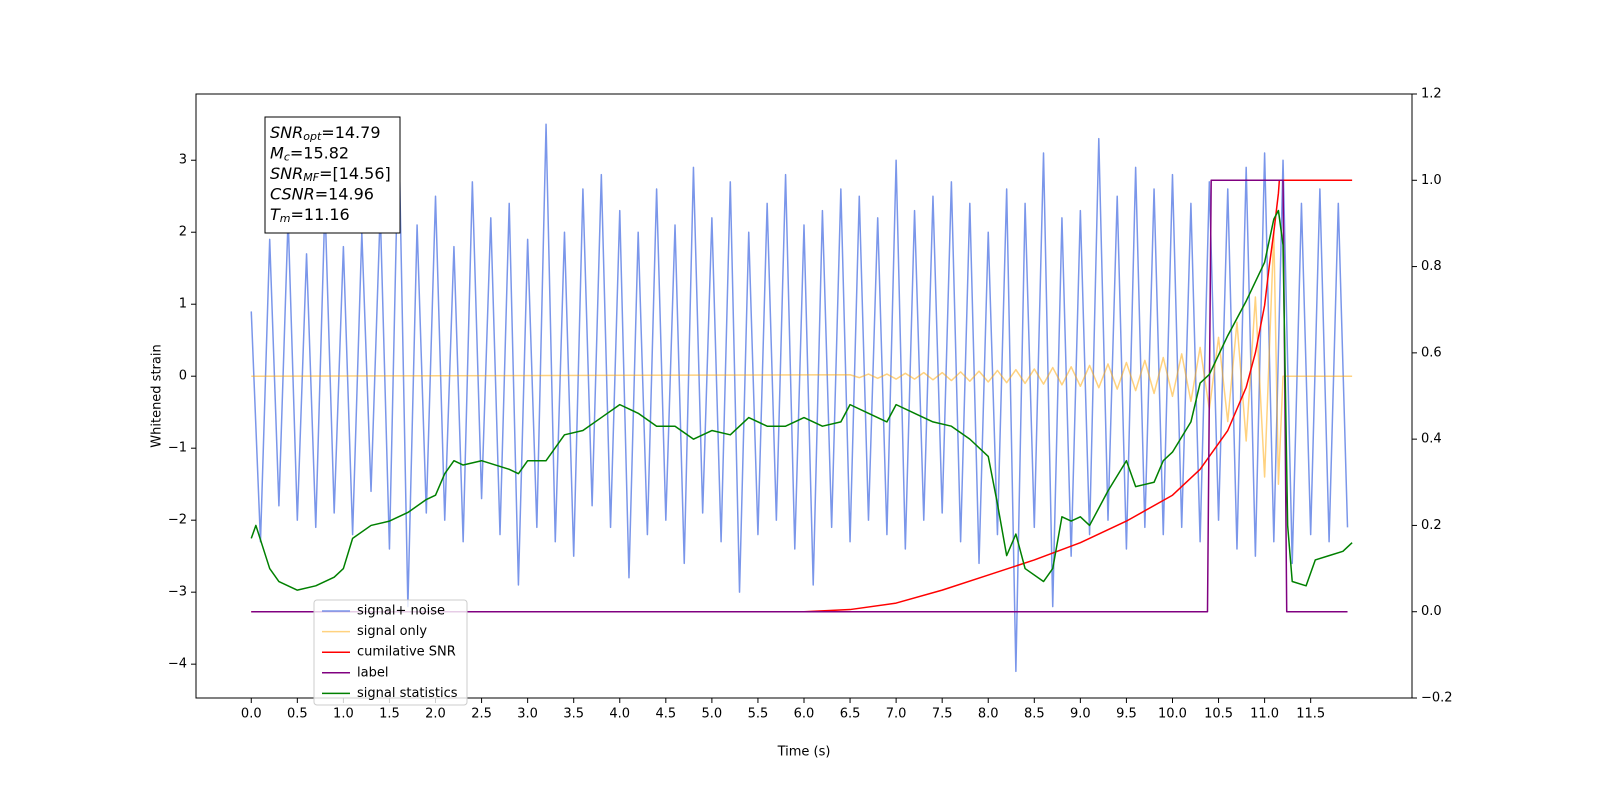 This screenshot has width=1600, height=804. Describe the element at coordinates (177, 664) in the screenshot. I see `y-tick-label: −4` at that location.